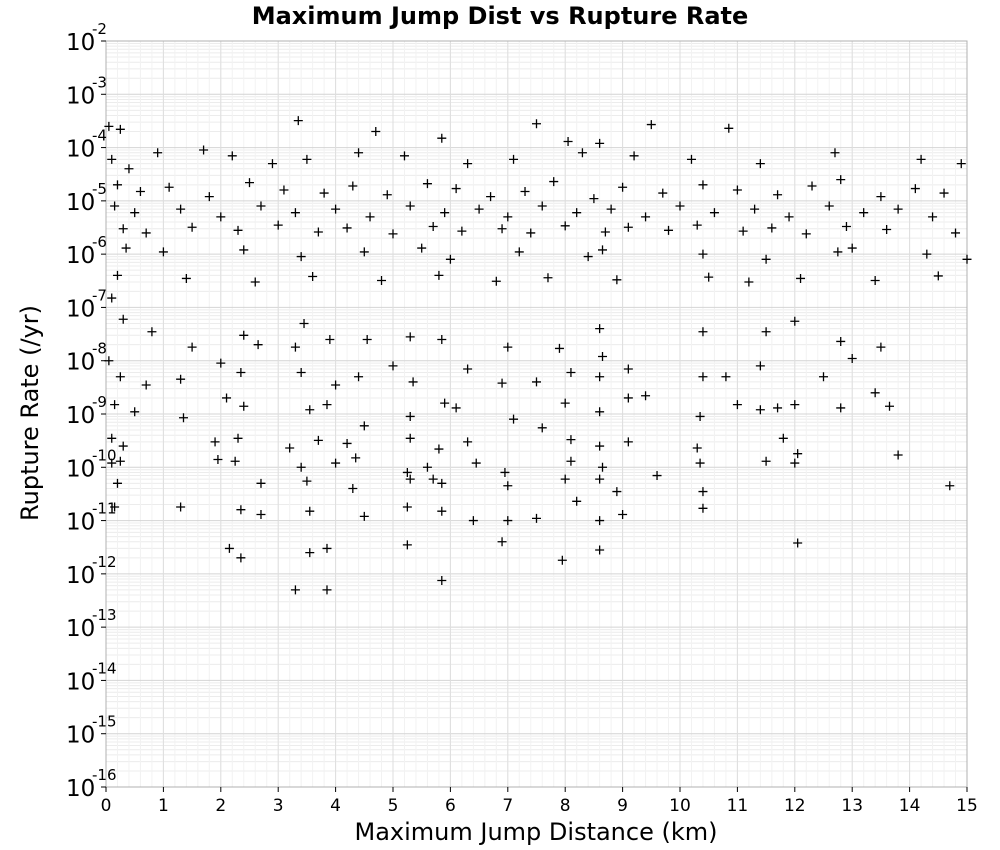 The width and height of the screenshot is (1000, 850). Describe the element at coordinates (104, 562) in the screenshot. I see `y-tick-exponent: -12` at that location.